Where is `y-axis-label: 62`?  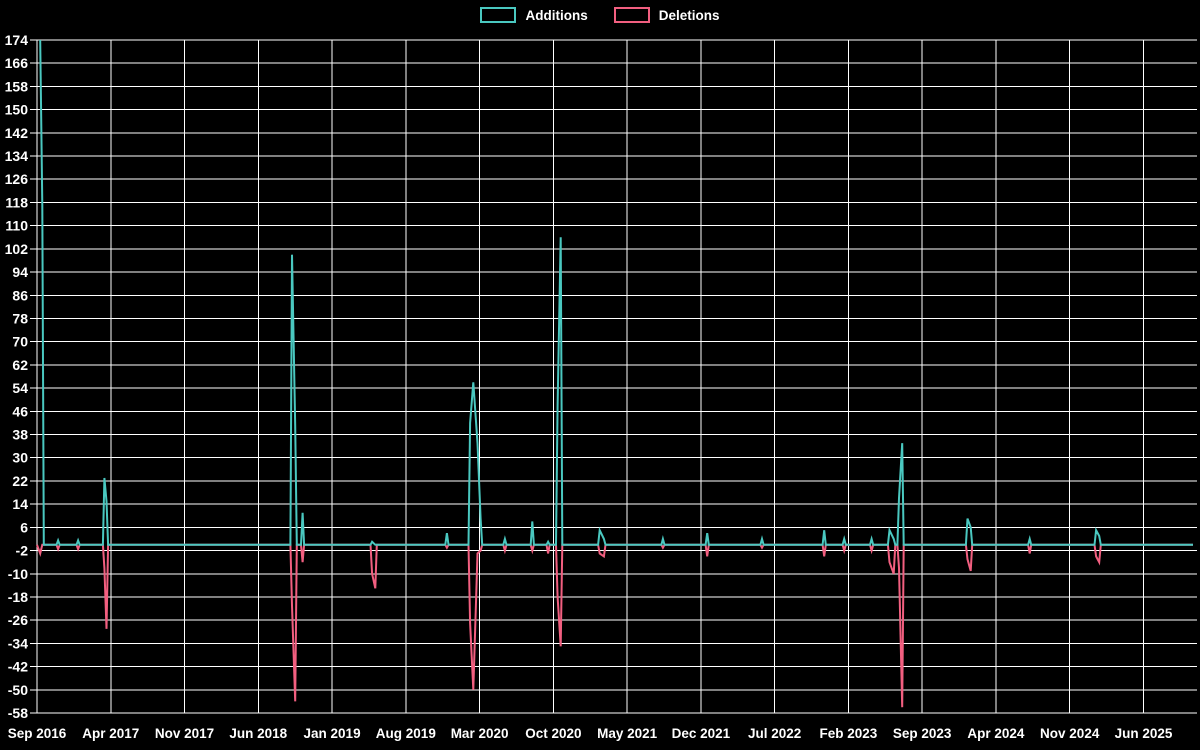 y-axis-label: 62 is located at coordinates (20, 365).